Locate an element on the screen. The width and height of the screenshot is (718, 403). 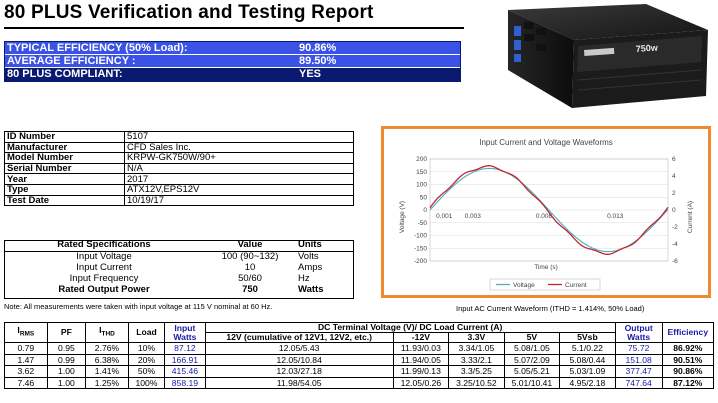
cell-pf: 1.00 is located at coordinates (66, 382).